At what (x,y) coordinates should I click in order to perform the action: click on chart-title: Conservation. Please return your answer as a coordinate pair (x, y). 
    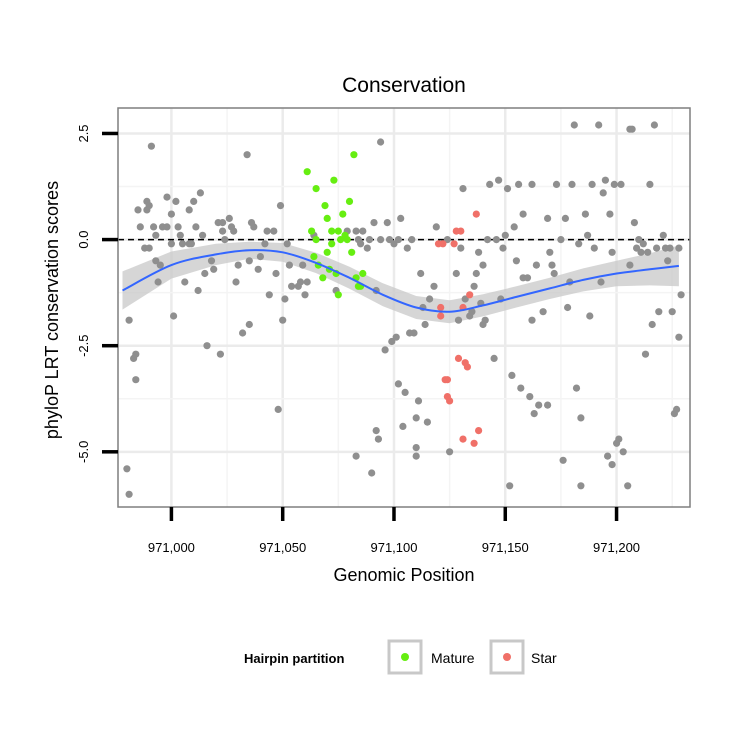
    Looking at the image, I should click on (404, 85).